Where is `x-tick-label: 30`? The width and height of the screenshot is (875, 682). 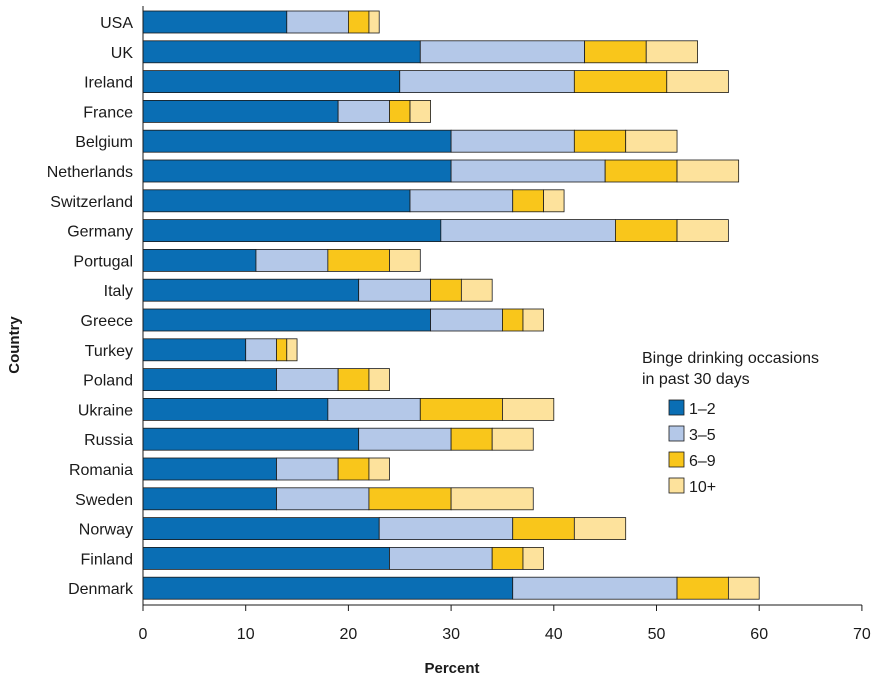
x-tick-label: 30 is located at coordinates (451, 634).